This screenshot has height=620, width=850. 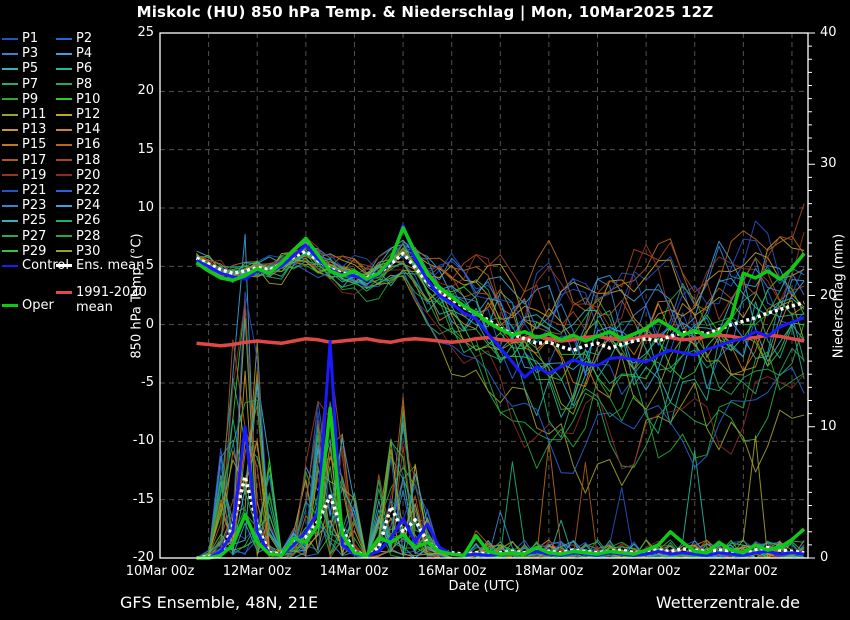 What do you see at coordinates (88, 236) in the screenshot?
I see `legend-item-p28-label: P28` at bounding box center [88, 236].